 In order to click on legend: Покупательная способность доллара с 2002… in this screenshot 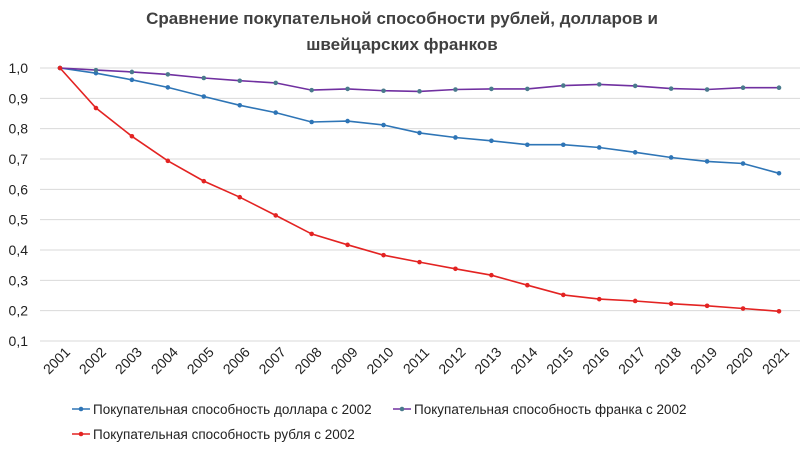, I will do `click(379, 422)`.